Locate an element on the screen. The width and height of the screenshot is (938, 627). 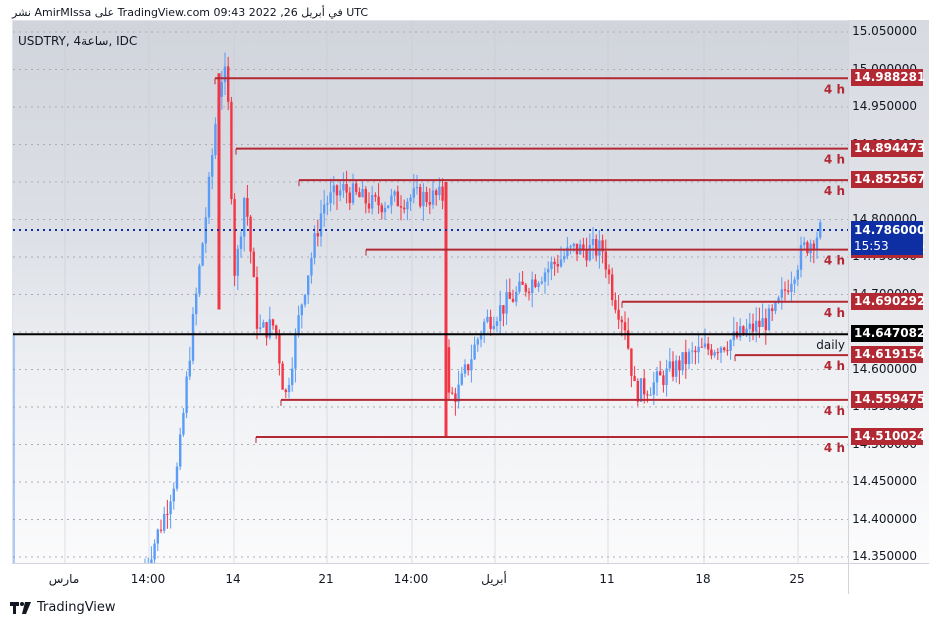
level-price-badge: 14.510024 is located at coordinates (888, 436).